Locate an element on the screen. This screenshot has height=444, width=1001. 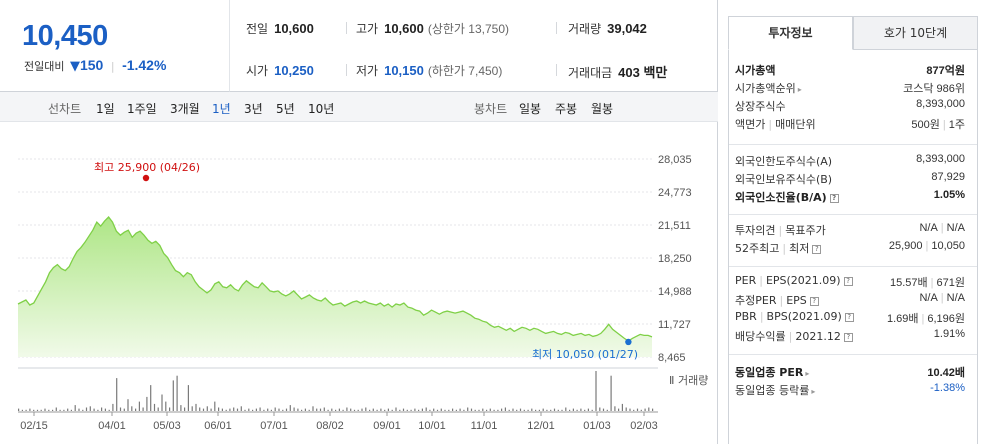
x-tick-label: 10/01 is located at coordinates (432, 426).